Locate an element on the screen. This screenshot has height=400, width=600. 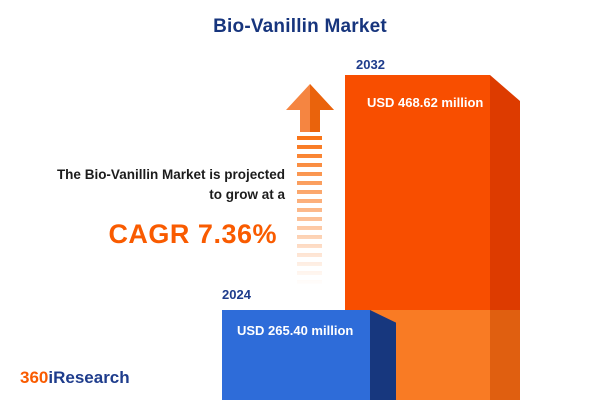
year-label-2032: 2032 is located at coordinates (370, 64).